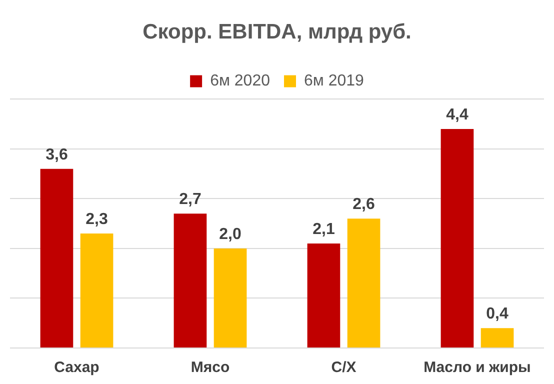  Describe the element at coordinates (363, 205) in the screenshot. I see `data-label: 2,6` at that location.